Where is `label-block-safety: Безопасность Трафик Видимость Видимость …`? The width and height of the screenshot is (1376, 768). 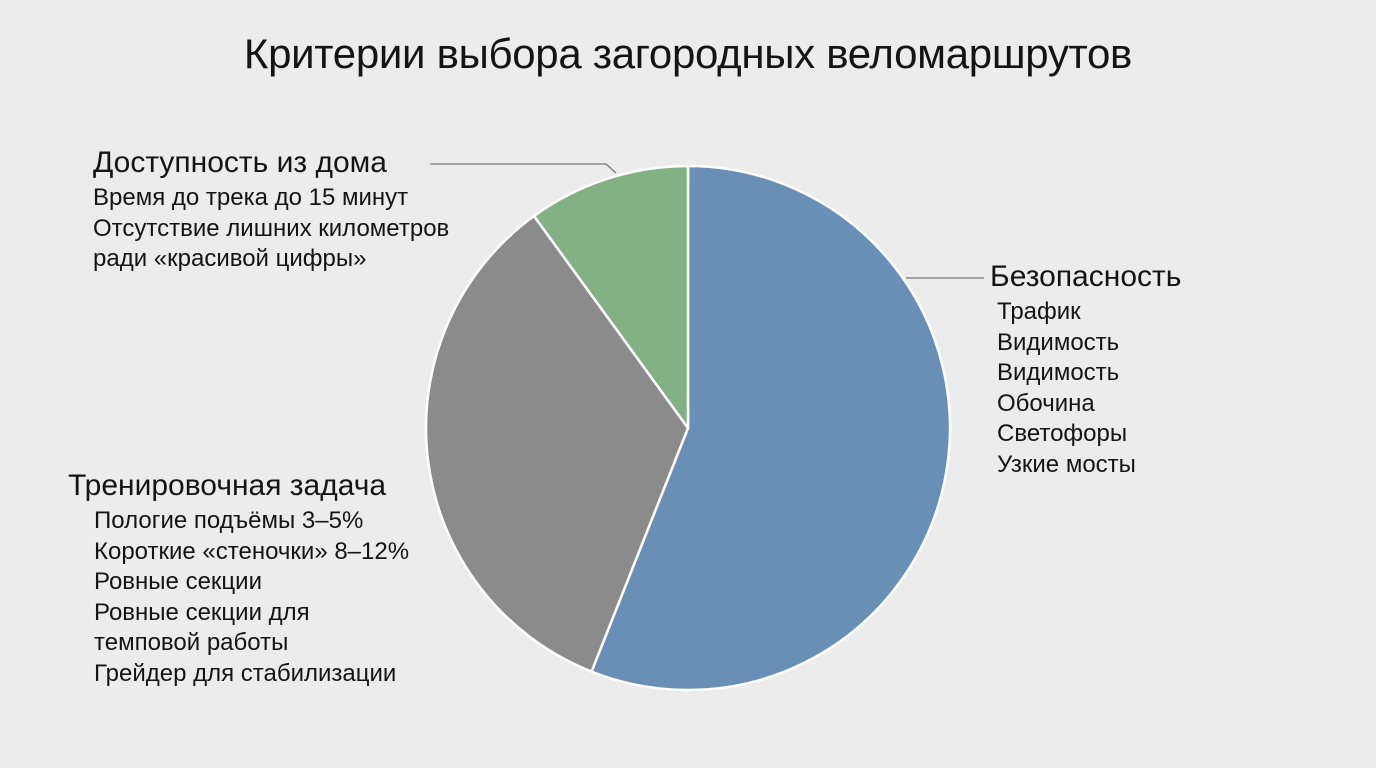 label-block-safety: Безопасность Трафик Видимость Видимость … is located at coordinates (1085, 369).